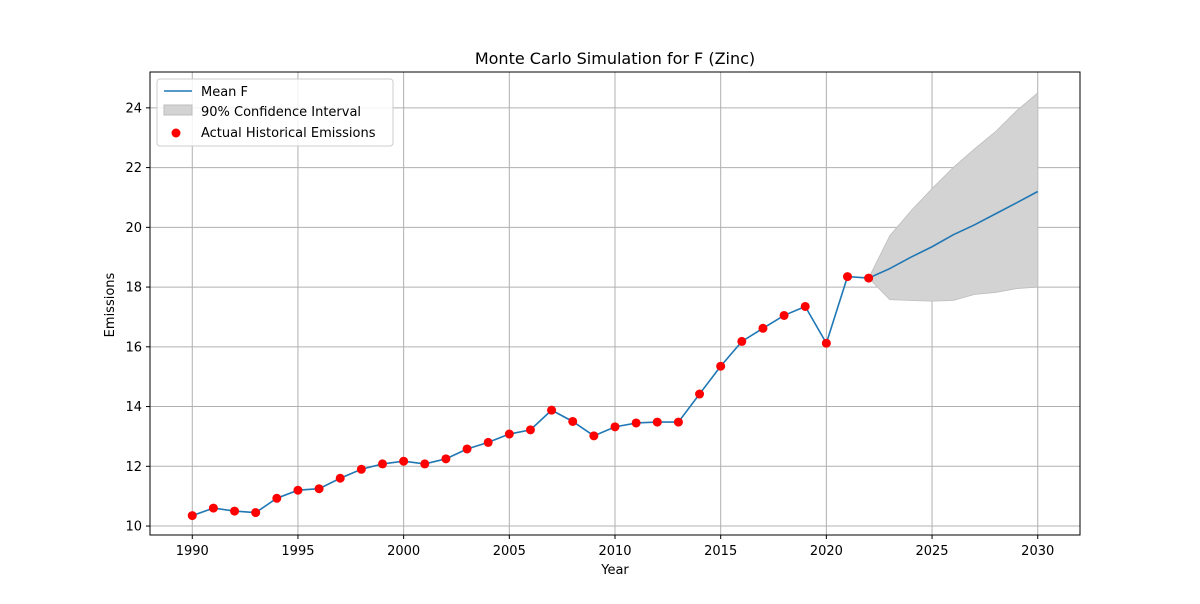  I want to click on x-tick-label-2025: 2025, so click(931, 551).